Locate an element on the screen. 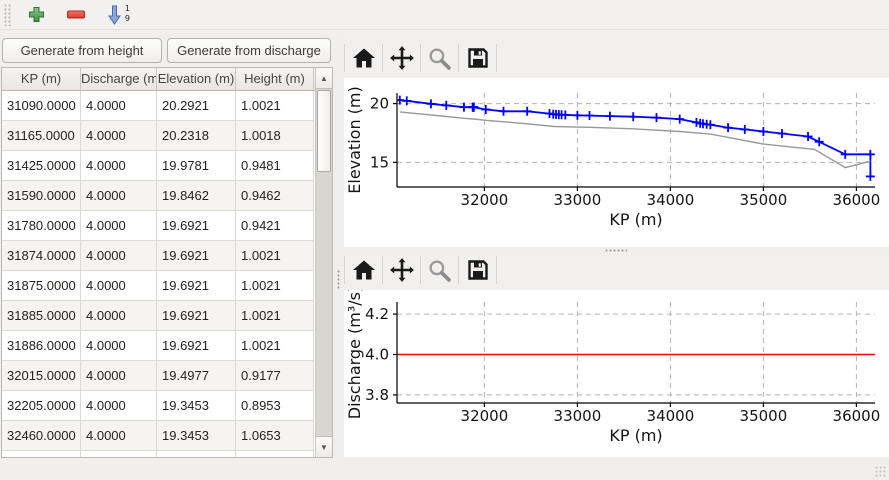 This screenshot has width=889, height=480. water-elevation-series is located at coordinates (636, 138).